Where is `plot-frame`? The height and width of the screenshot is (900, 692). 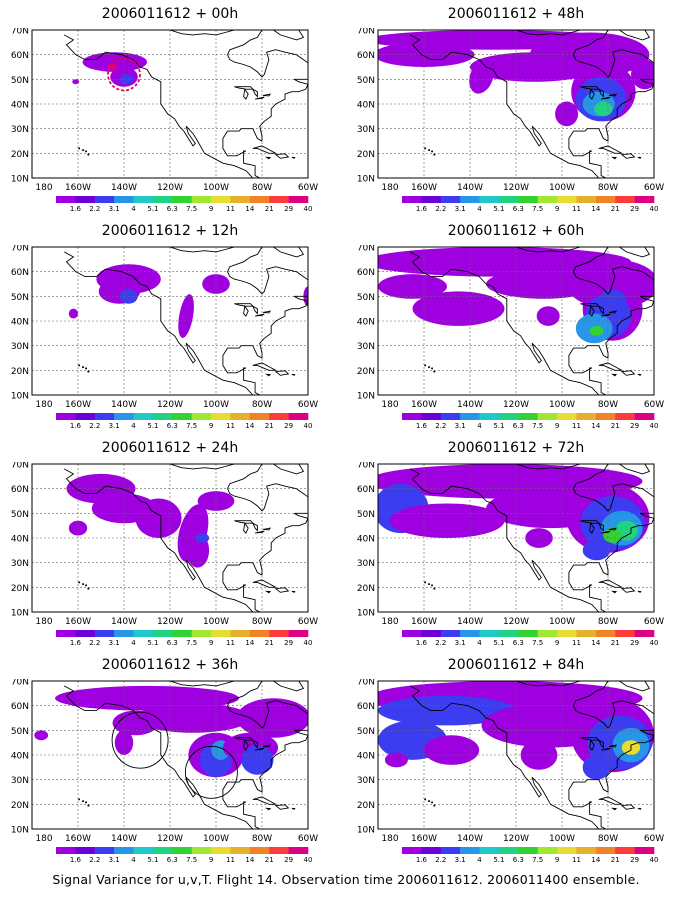
plot-frame is located at coordinates (516, 321).